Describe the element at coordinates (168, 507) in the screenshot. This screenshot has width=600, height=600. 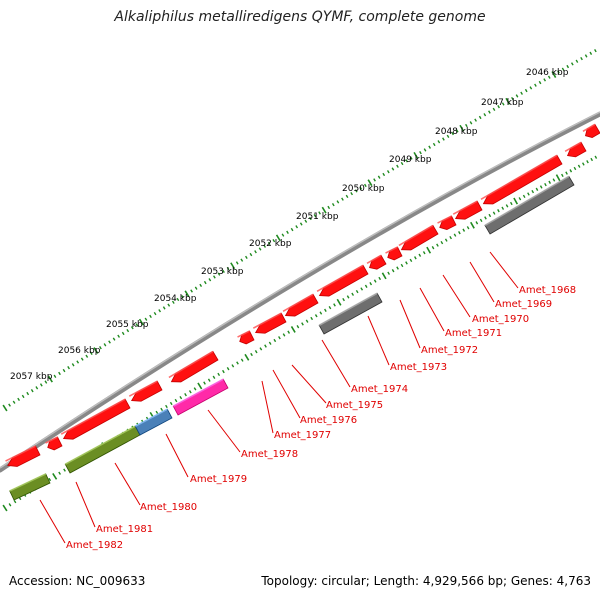
I see `gene-label: Amet_1980` at that location.